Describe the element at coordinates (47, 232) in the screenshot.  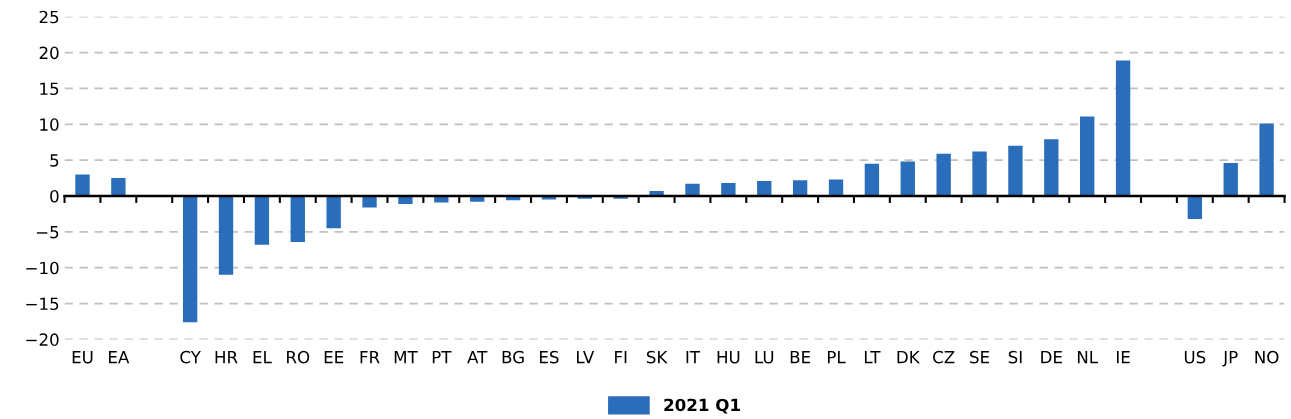
I see `y-tick-label: −5` at that location.